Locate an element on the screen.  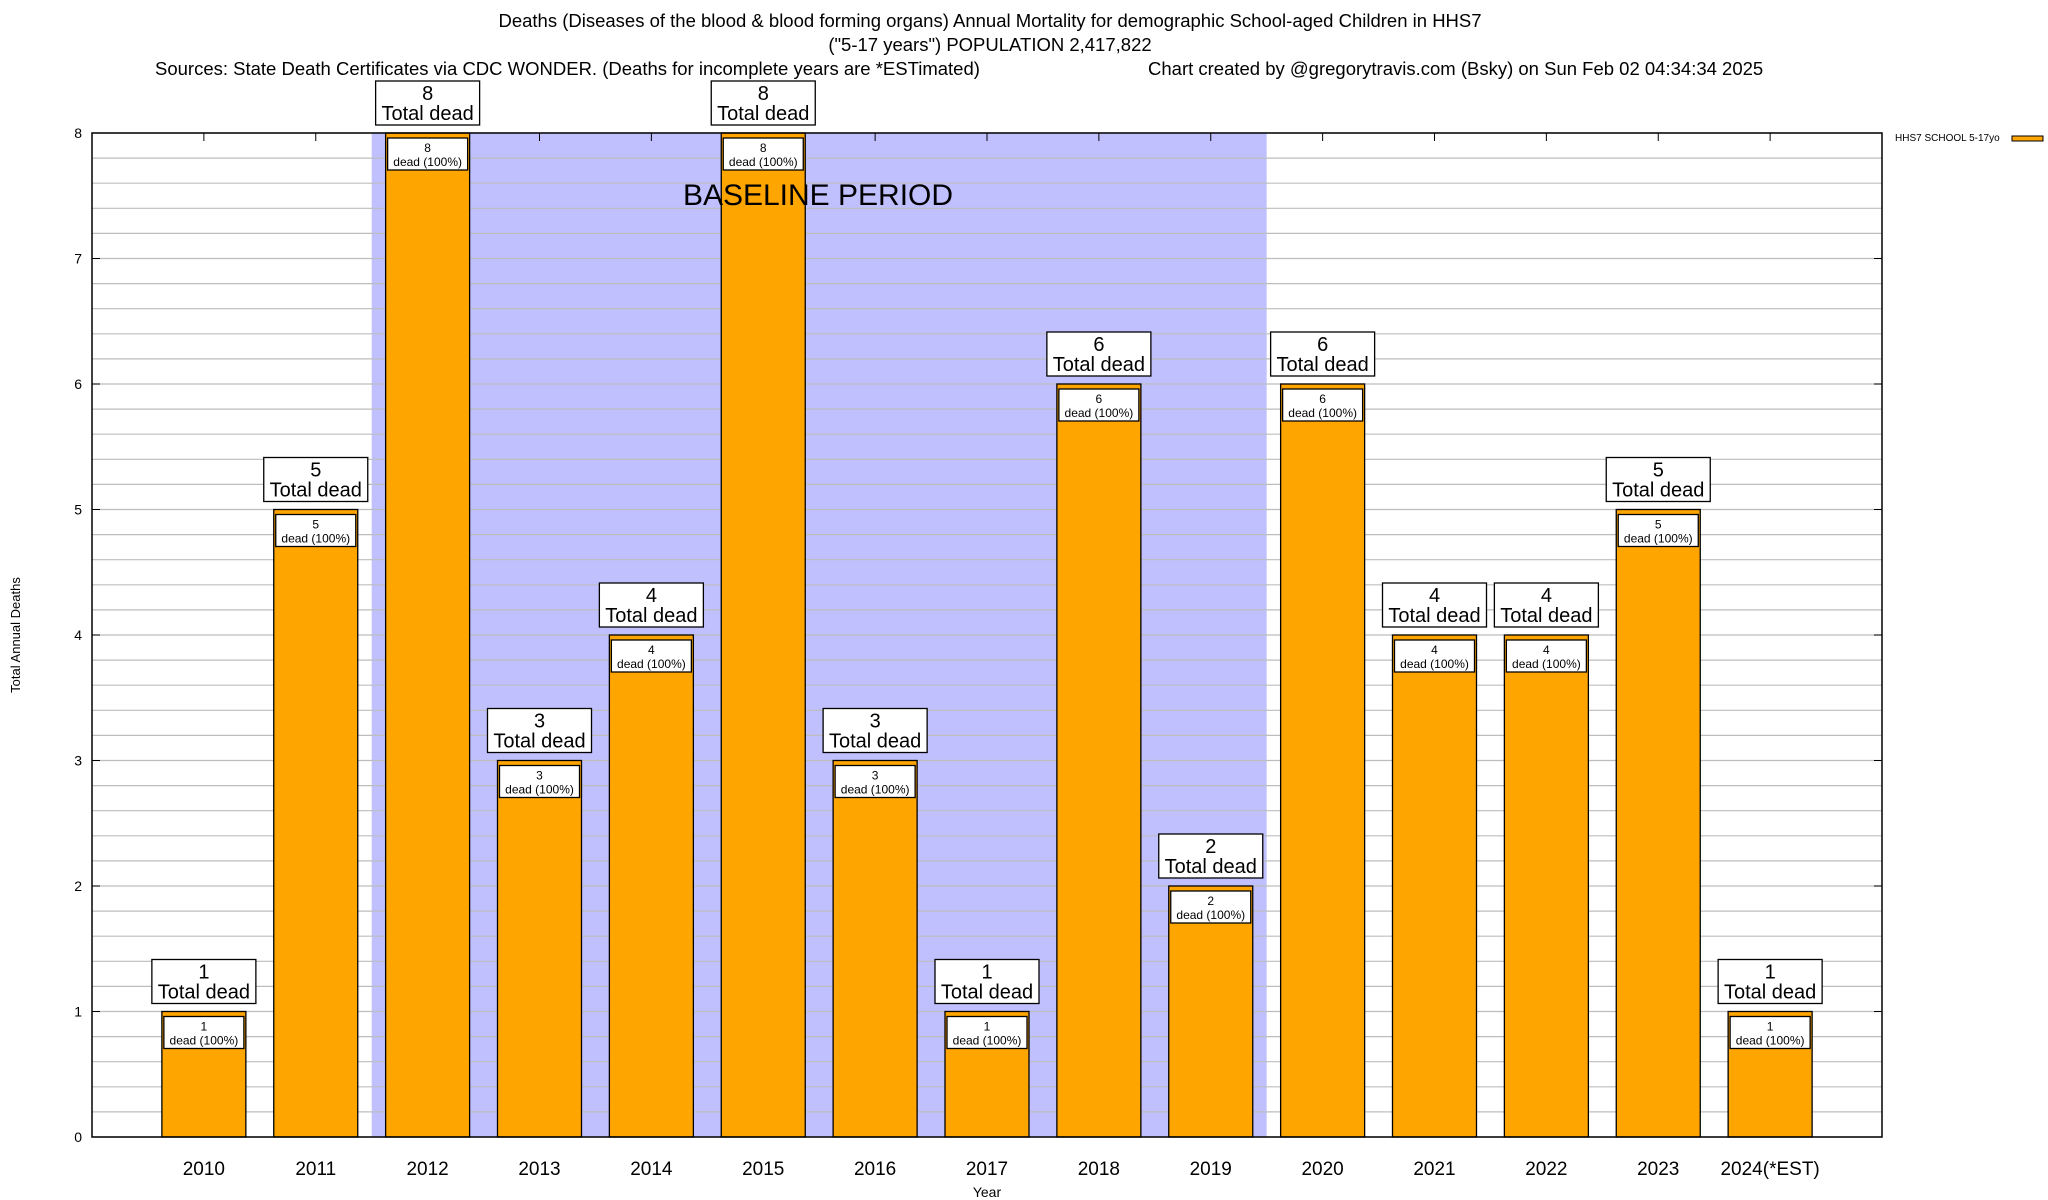
y-tick-label: 2 is located at coordinates (78, 886).